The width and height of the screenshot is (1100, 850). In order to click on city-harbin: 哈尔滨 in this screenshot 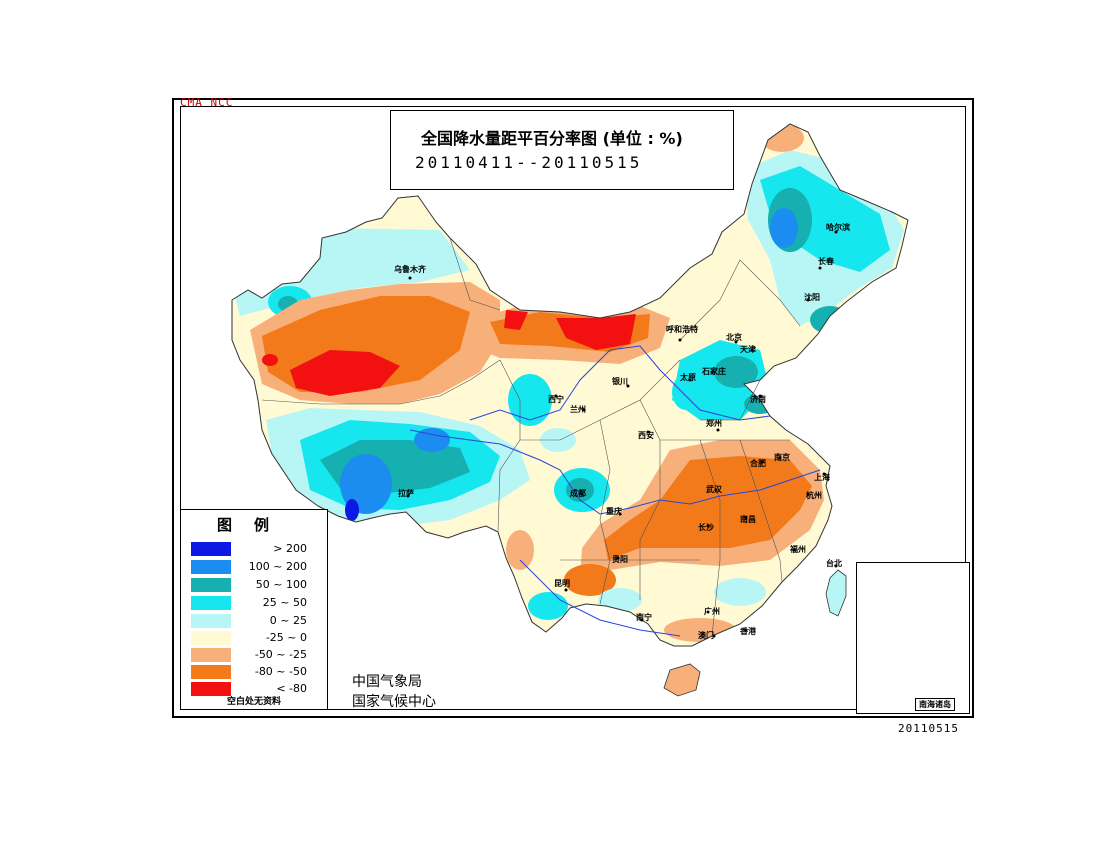, I will do `click(838, 227)`.